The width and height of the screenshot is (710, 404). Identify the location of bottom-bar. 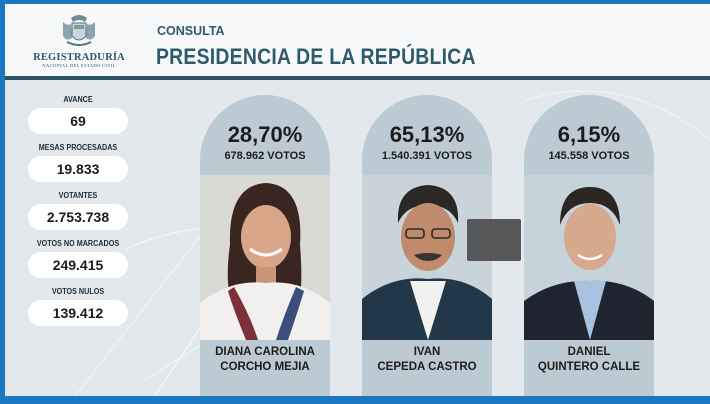
(355, 400).